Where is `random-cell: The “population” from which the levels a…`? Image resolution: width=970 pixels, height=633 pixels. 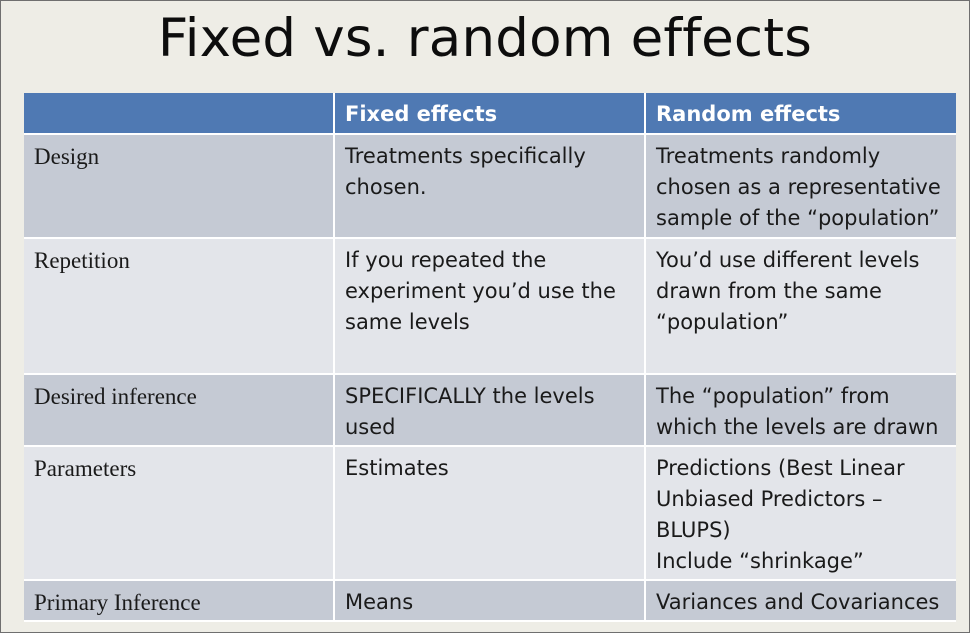 random-cell: The “population” from which the levels a… is located at coordinates (800, 410).